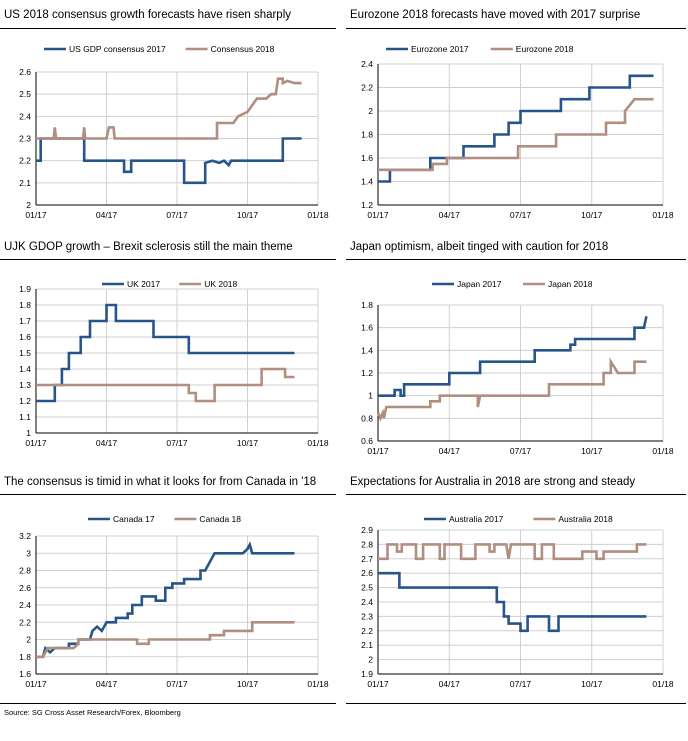  I want to click on legend-label: Japan 2017, so click(479, 284).